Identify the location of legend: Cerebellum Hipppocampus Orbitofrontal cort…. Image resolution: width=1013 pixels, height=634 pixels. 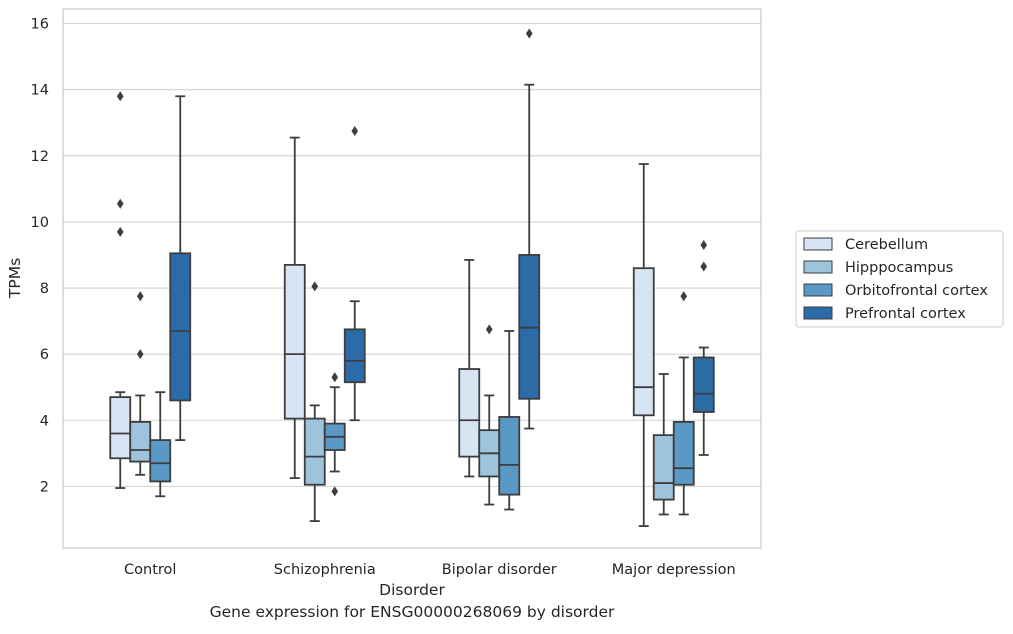
(899, 279).